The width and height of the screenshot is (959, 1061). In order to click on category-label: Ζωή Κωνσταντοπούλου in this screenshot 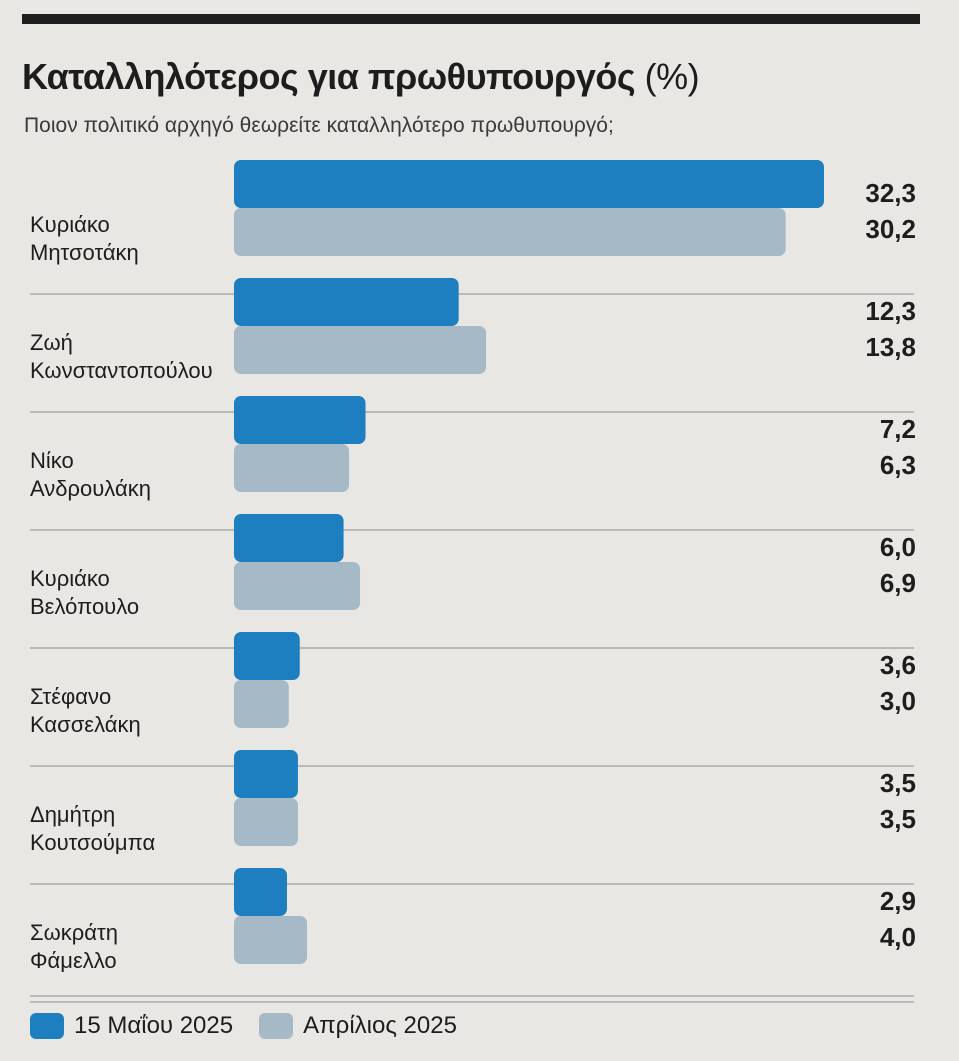, I will do `click(121, 356)`.